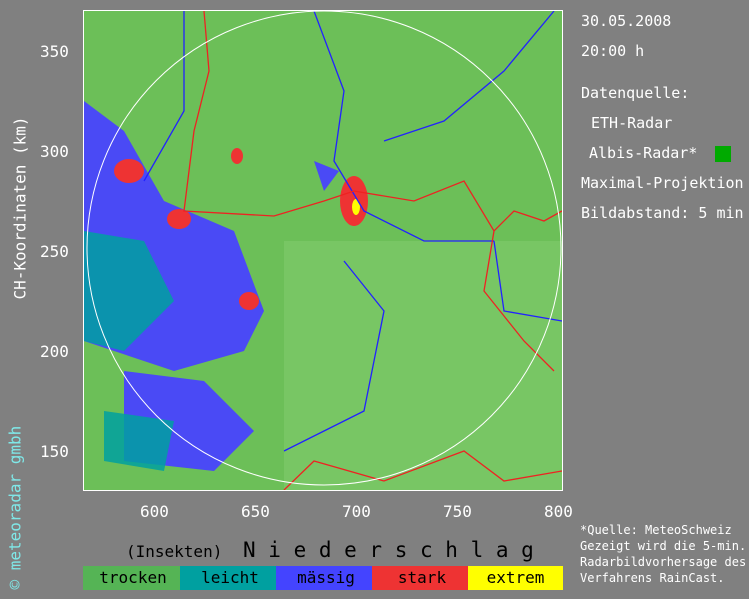 The image size is (749, 599). What do you see at coordinates (388, 550) in the screenshot?
I see `legend-title: N i e d e r s c h l a g` at bounding box center [388, 550].